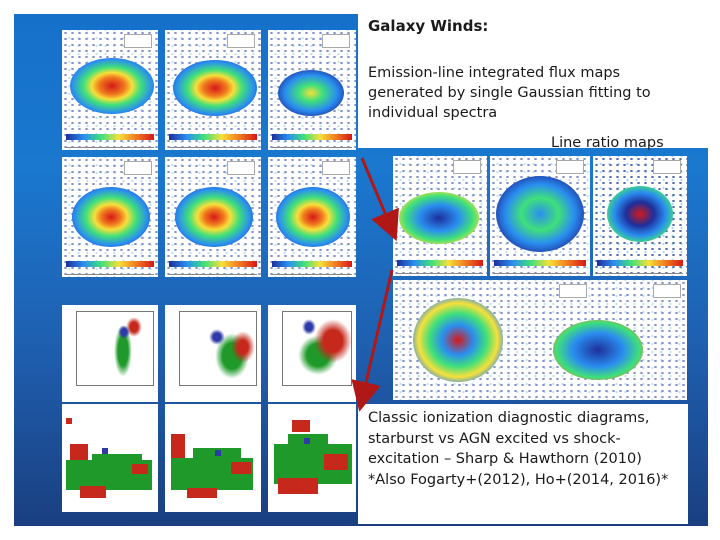 Image resolution: width=720 pixels, height=540 pixels. I want to click on line-ratio-map-row, so click(540, 340).